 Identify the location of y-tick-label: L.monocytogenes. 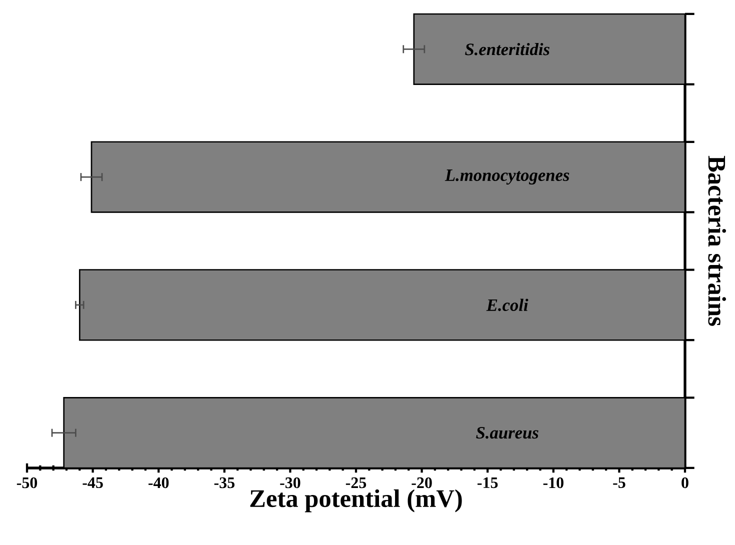
(507, 177).